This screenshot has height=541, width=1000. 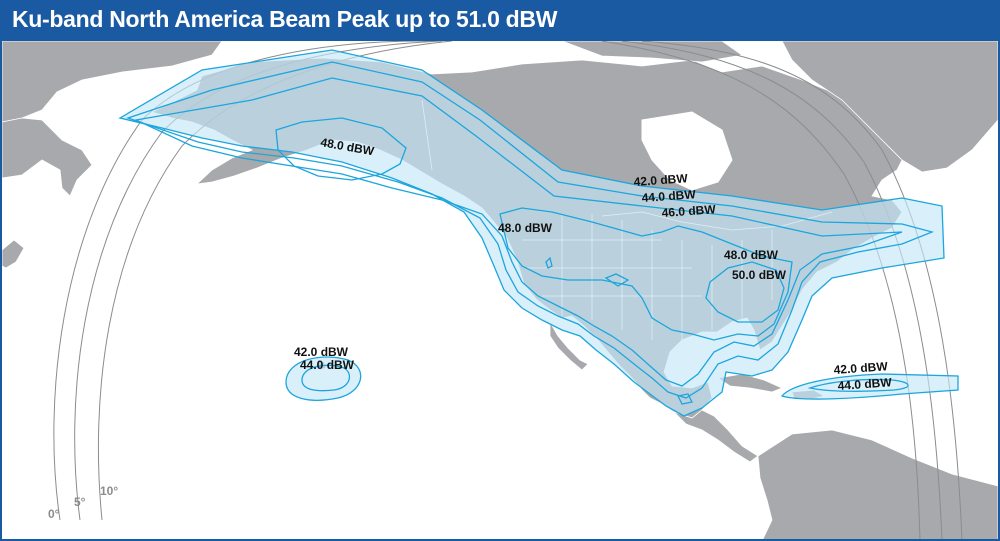 I want to click on contour-44-hawaii, so click(x=326, y=378).